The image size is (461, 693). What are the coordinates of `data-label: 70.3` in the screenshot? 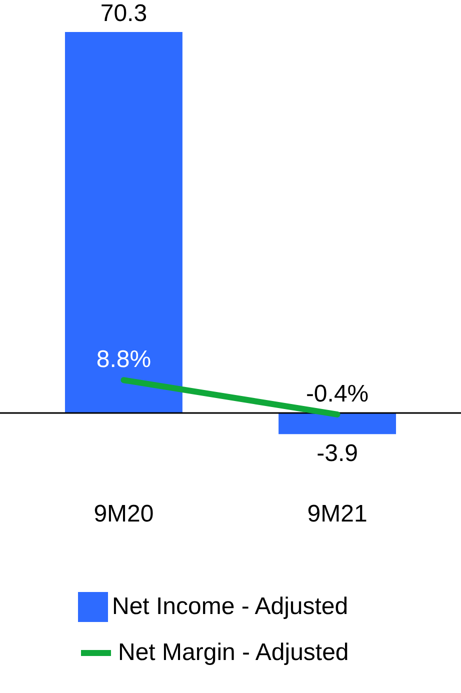 It's located at (124, 13).